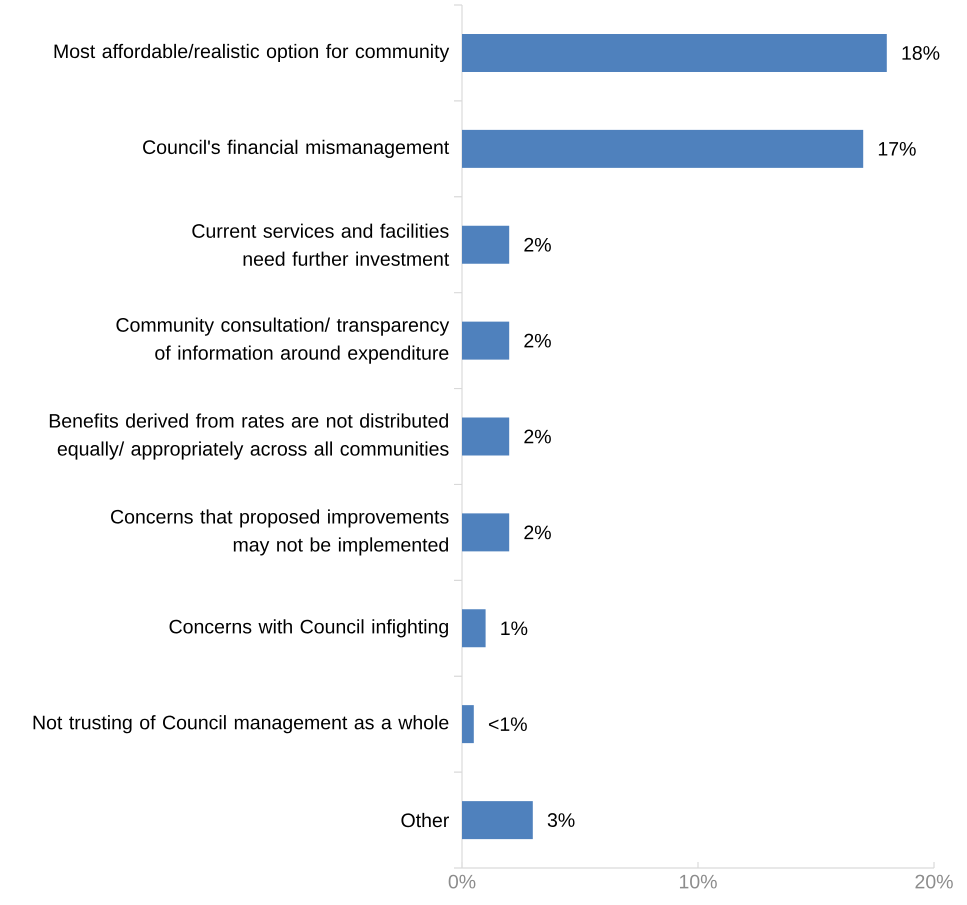  What do you see at coordinates (698, 881) in the screenshot?
I see `x-tick-label: 10%` at bounding box center [698, 881].